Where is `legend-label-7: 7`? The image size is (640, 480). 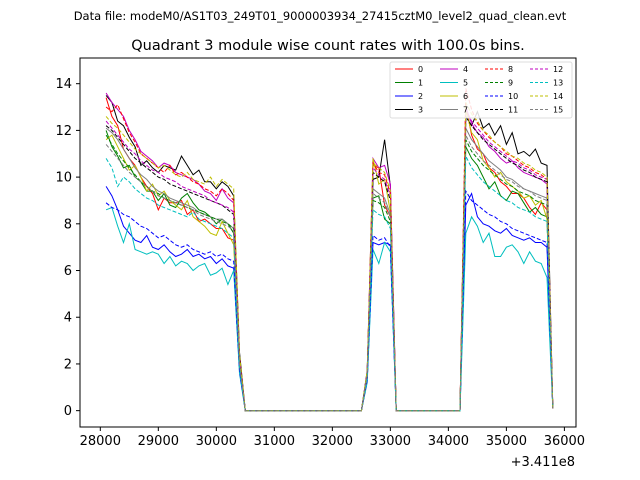 legend-label-7: 7 is located at coordinates (465, 110).